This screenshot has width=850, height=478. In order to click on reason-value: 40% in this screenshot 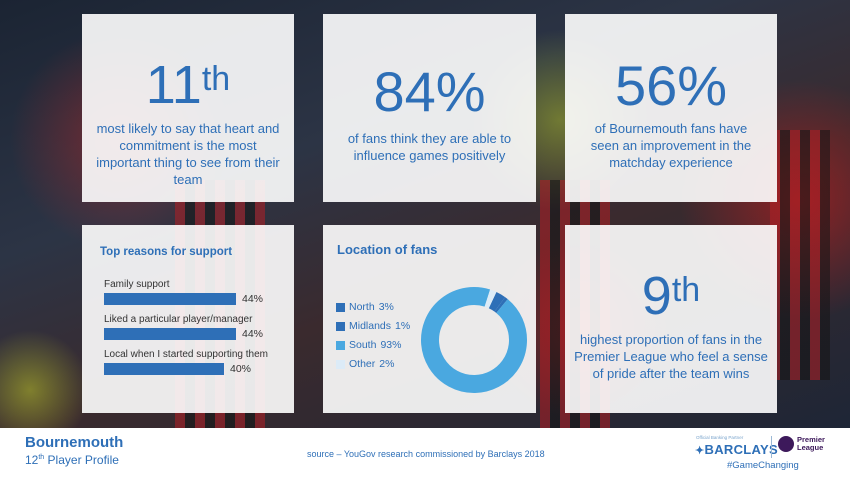, I will do `click(241, 369)`.